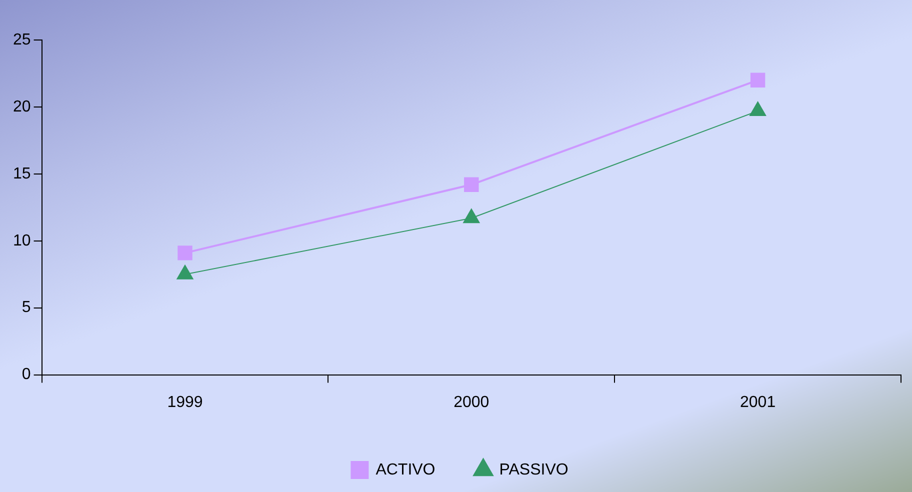  I want to click on y-tick-label: 15, so click(22, 173).